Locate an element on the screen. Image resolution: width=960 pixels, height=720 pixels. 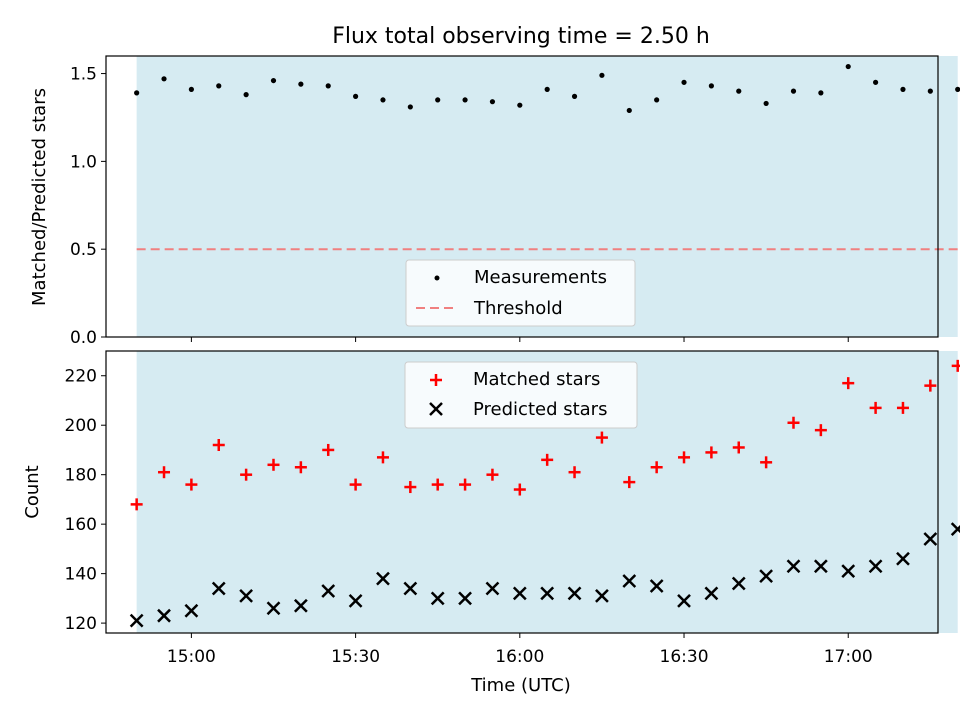
top-legend: Measurements Threshold is located at coordinates (520, 293).